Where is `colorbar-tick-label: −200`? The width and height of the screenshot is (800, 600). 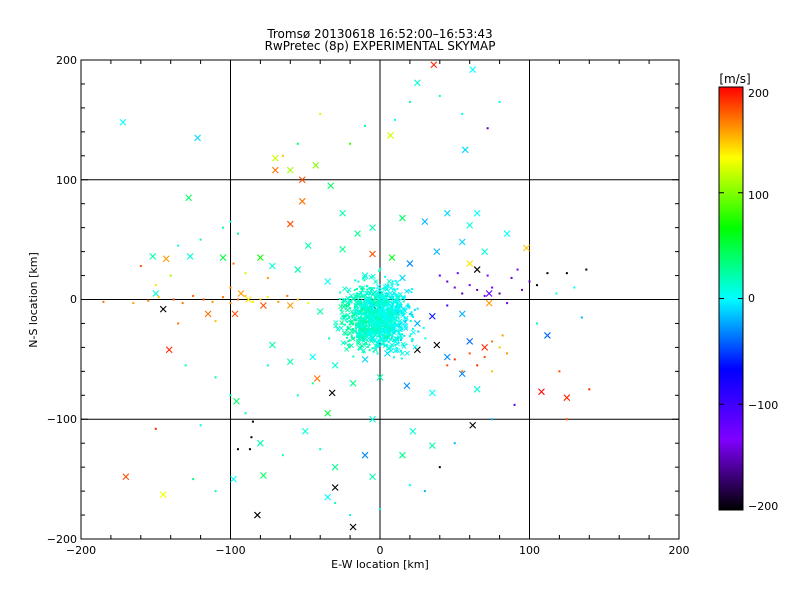
colorbar-tick-label: −200 is located at coordinates (763, 506).